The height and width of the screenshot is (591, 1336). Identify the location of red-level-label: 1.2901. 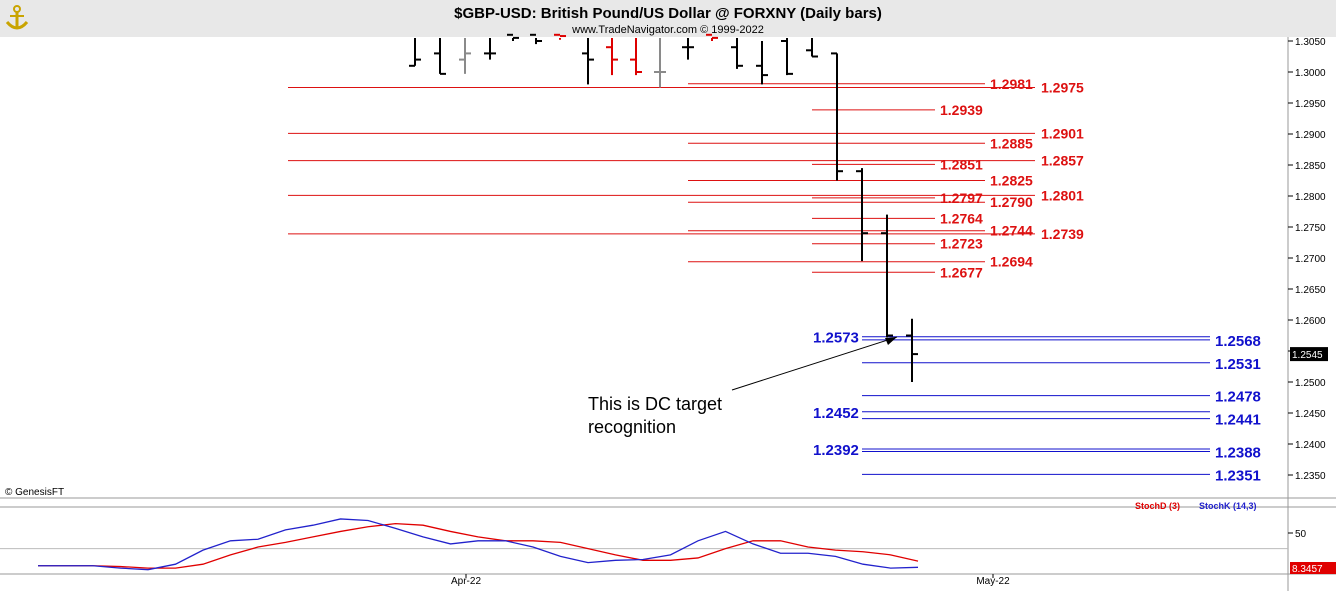
(1062, 133).